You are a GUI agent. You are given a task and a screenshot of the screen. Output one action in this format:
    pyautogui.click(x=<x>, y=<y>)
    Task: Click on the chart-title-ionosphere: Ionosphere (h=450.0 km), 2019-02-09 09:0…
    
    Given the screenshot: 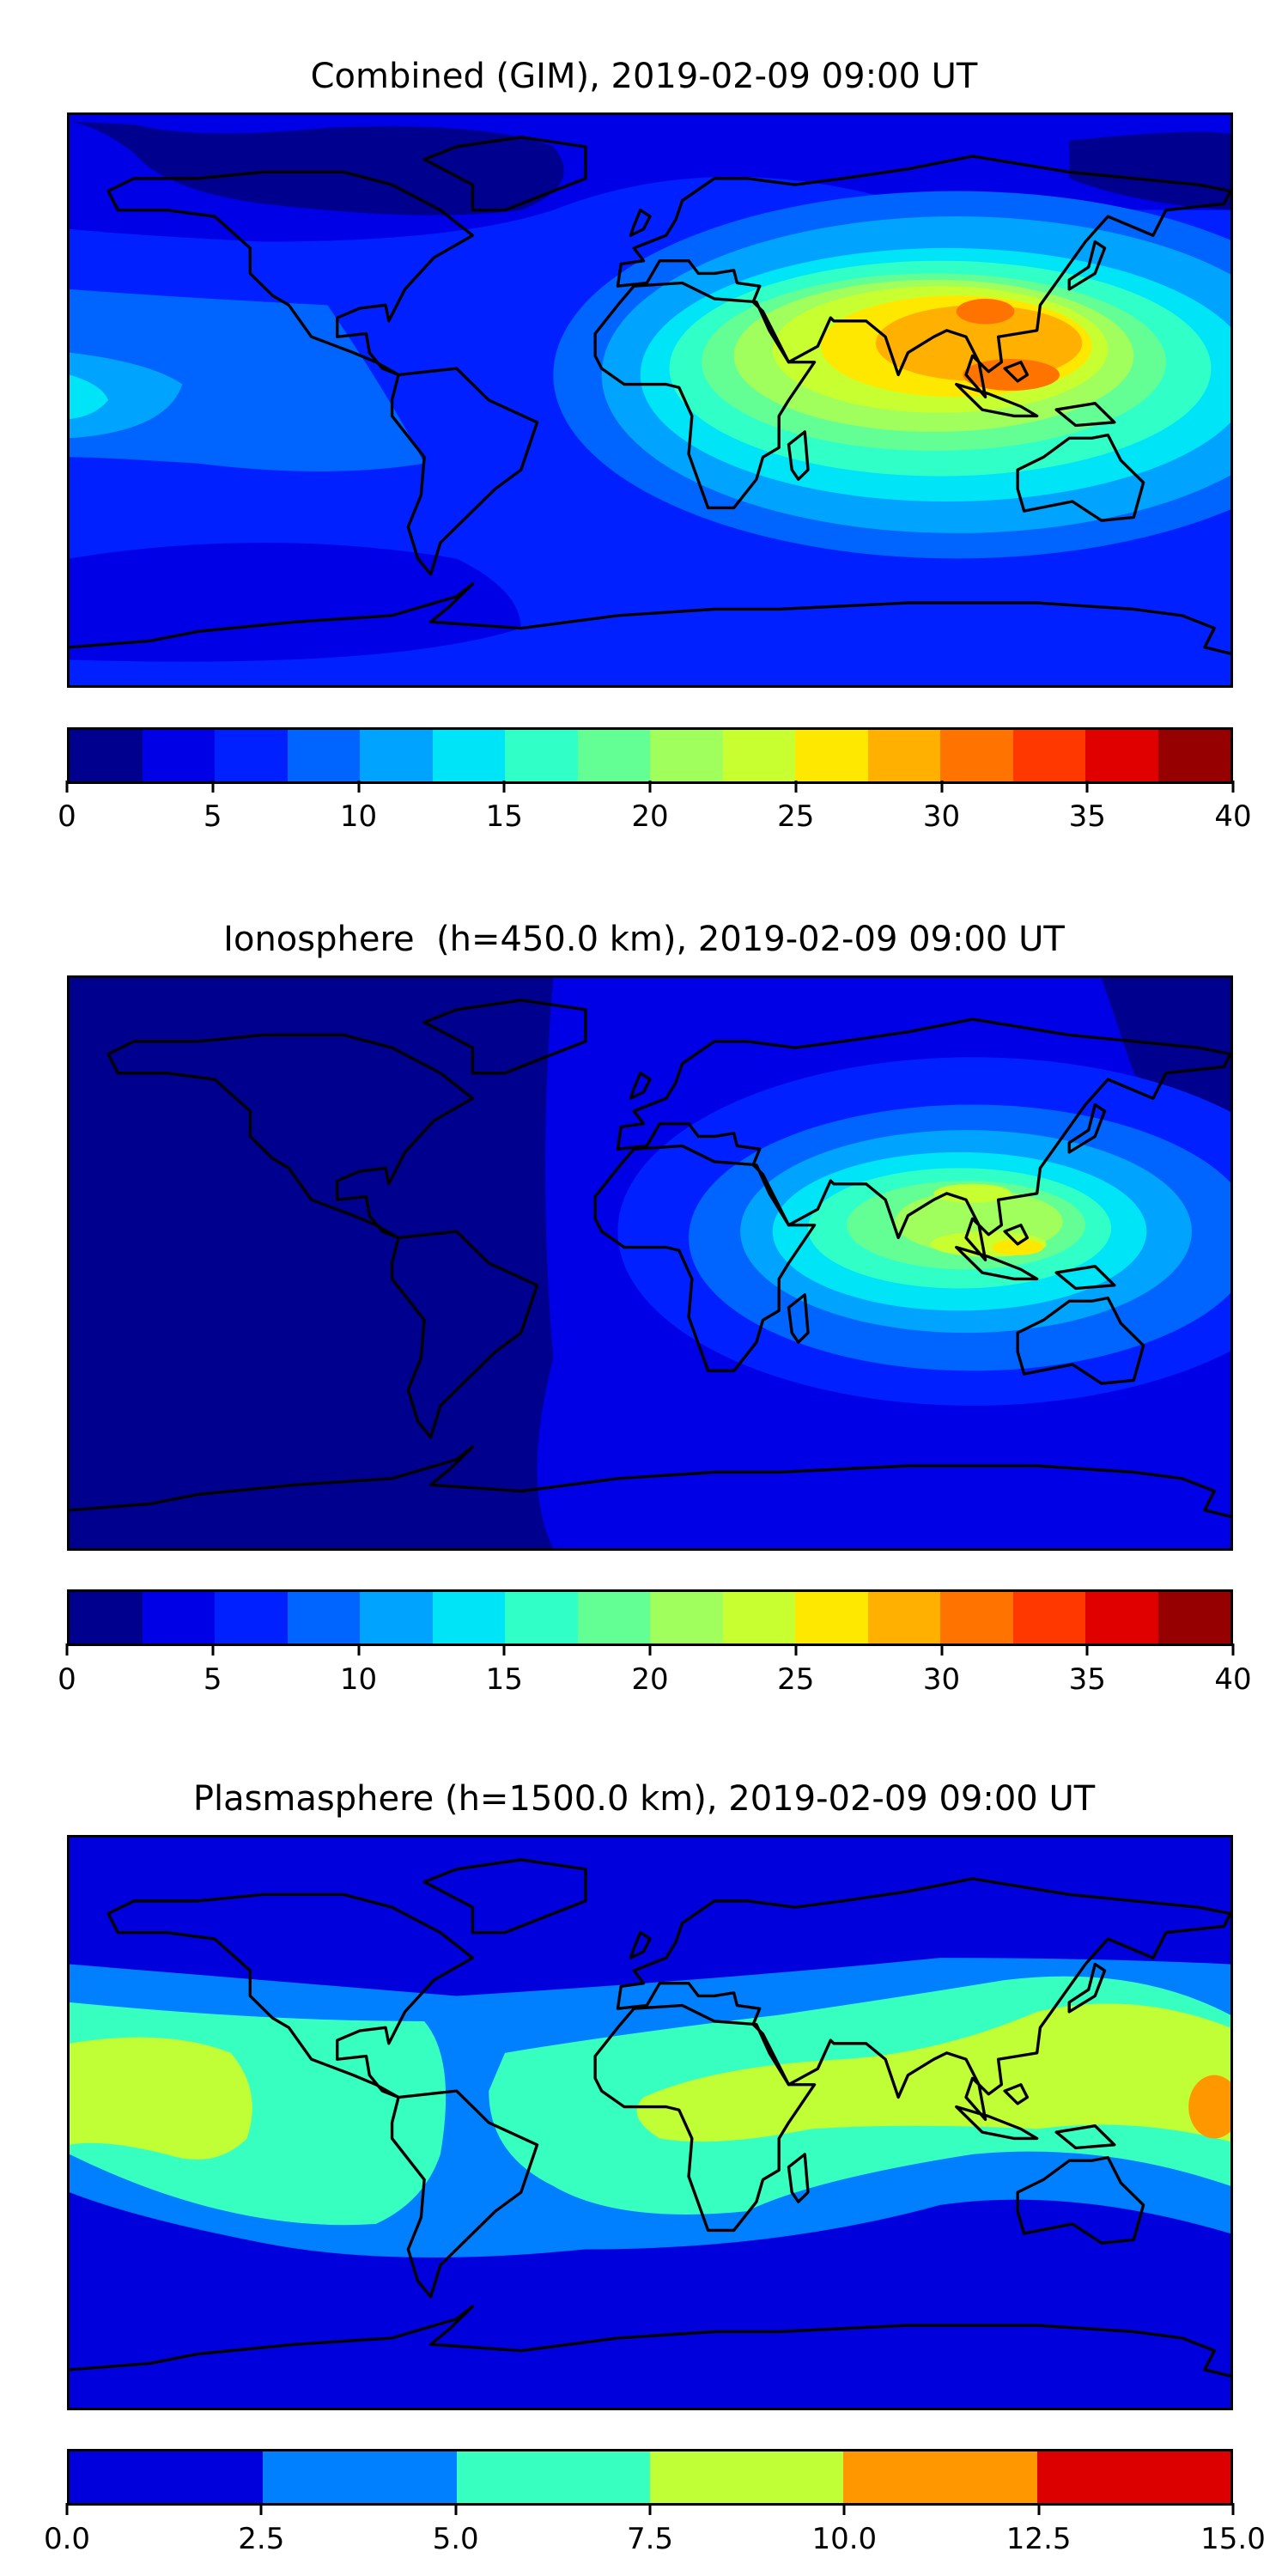 What is the action you would take?
    pyautogui.click(x=644, y=940)
    